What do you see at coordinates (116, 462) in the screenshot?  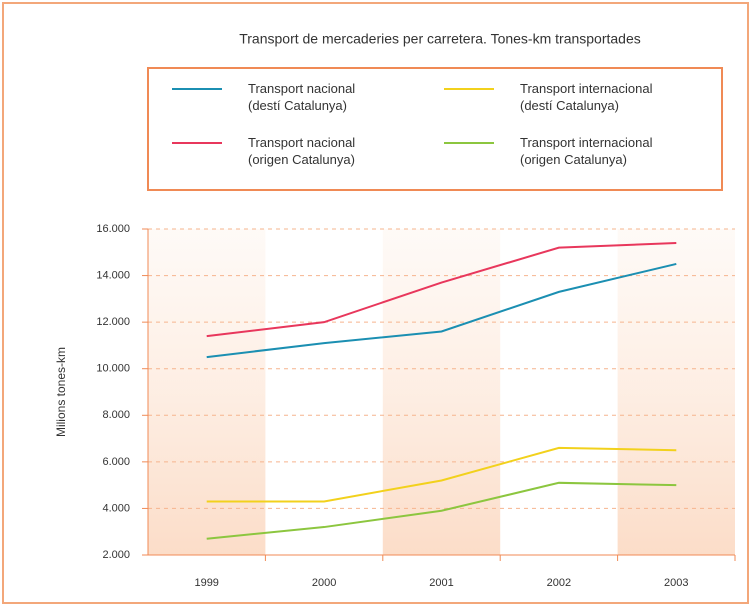 I see `y-tick-label: 6.000` at bounding box center [116, 462].